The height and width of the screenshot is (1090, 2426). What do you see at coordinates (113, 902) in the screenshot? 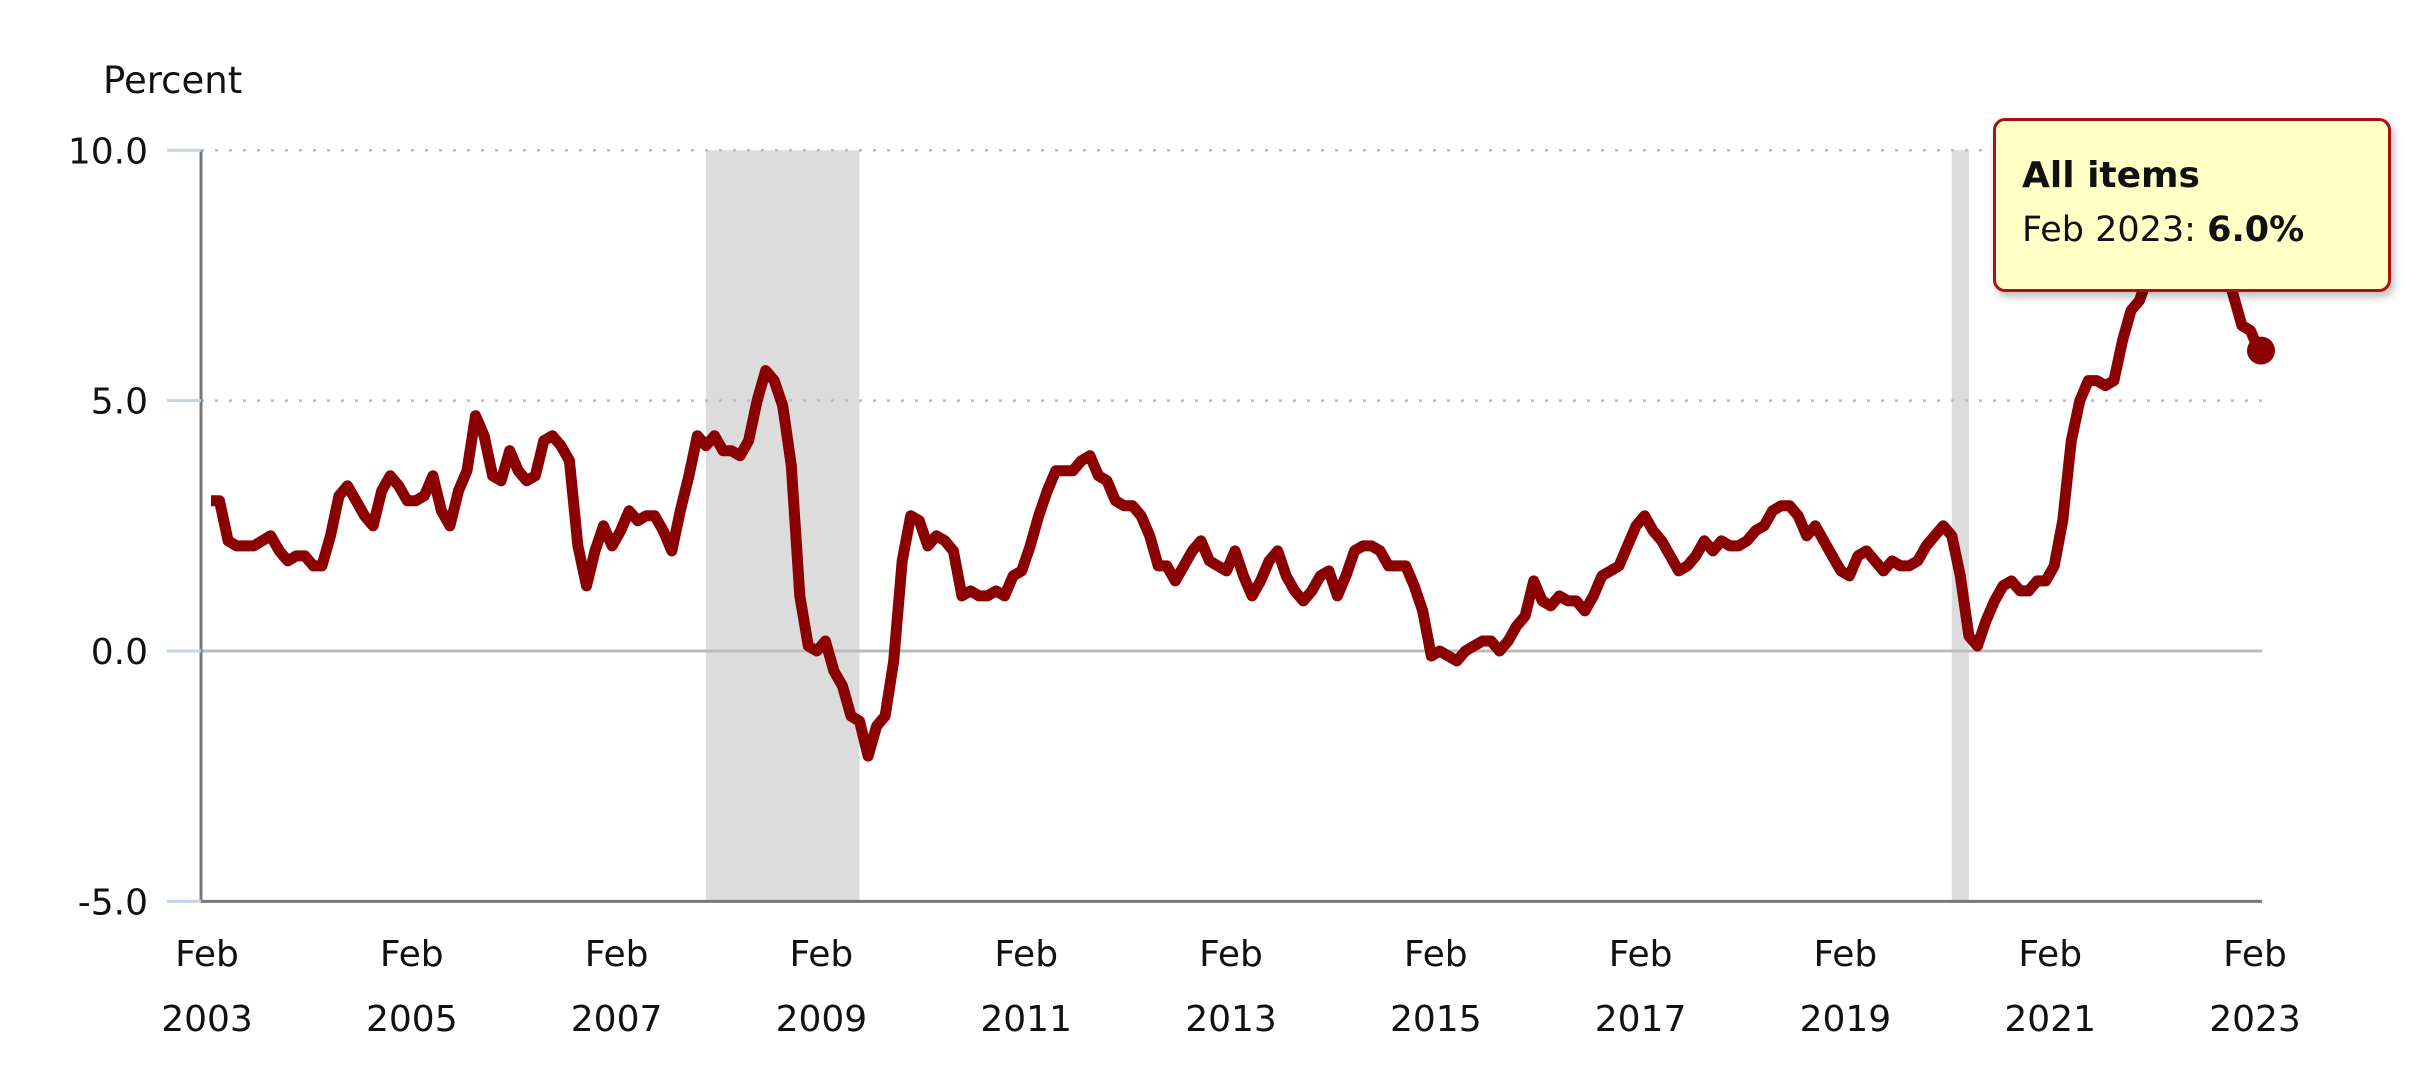
I see `y-tick-label: -5.0` at bounding box center [113, 902].